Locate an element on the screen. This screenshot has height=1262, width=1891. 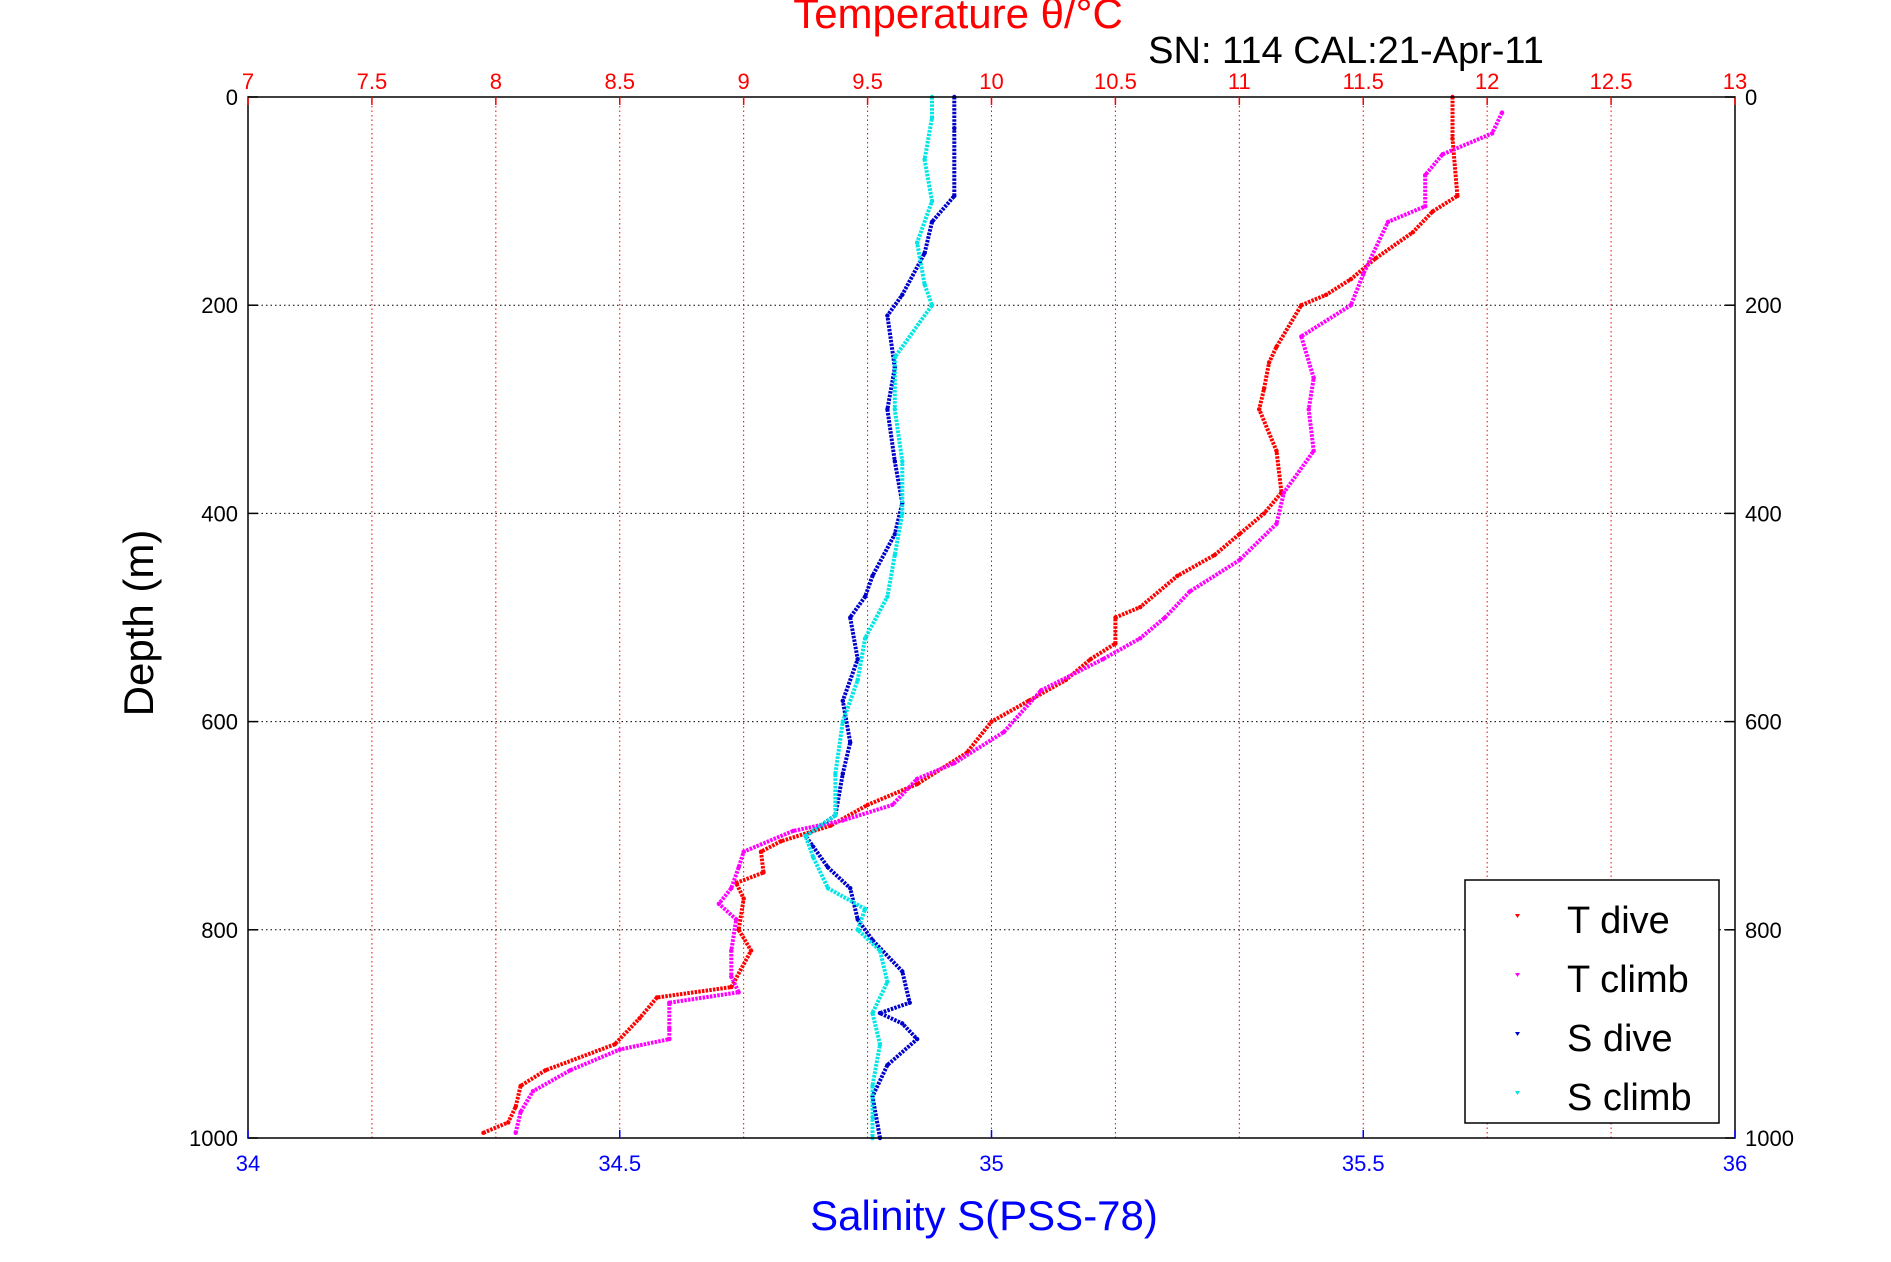
salinity-tick-label: 34 is located at coordinates (248, 1163).